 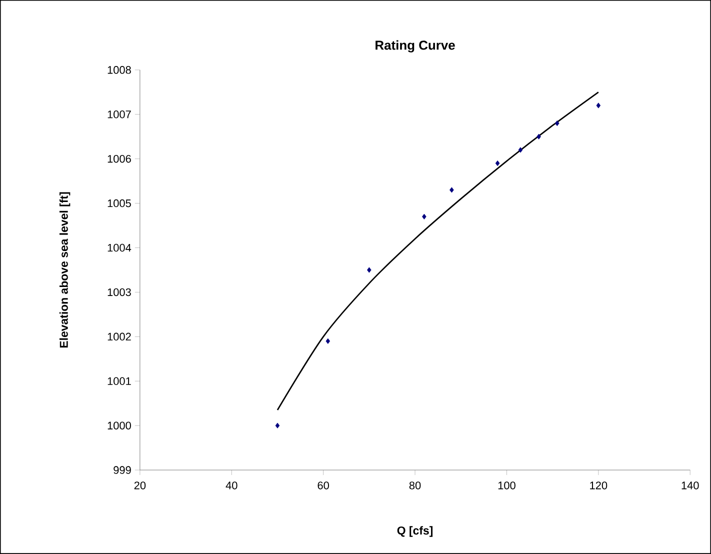 I want to click on y-tick-label: 1000, so click(x=119, y=426).